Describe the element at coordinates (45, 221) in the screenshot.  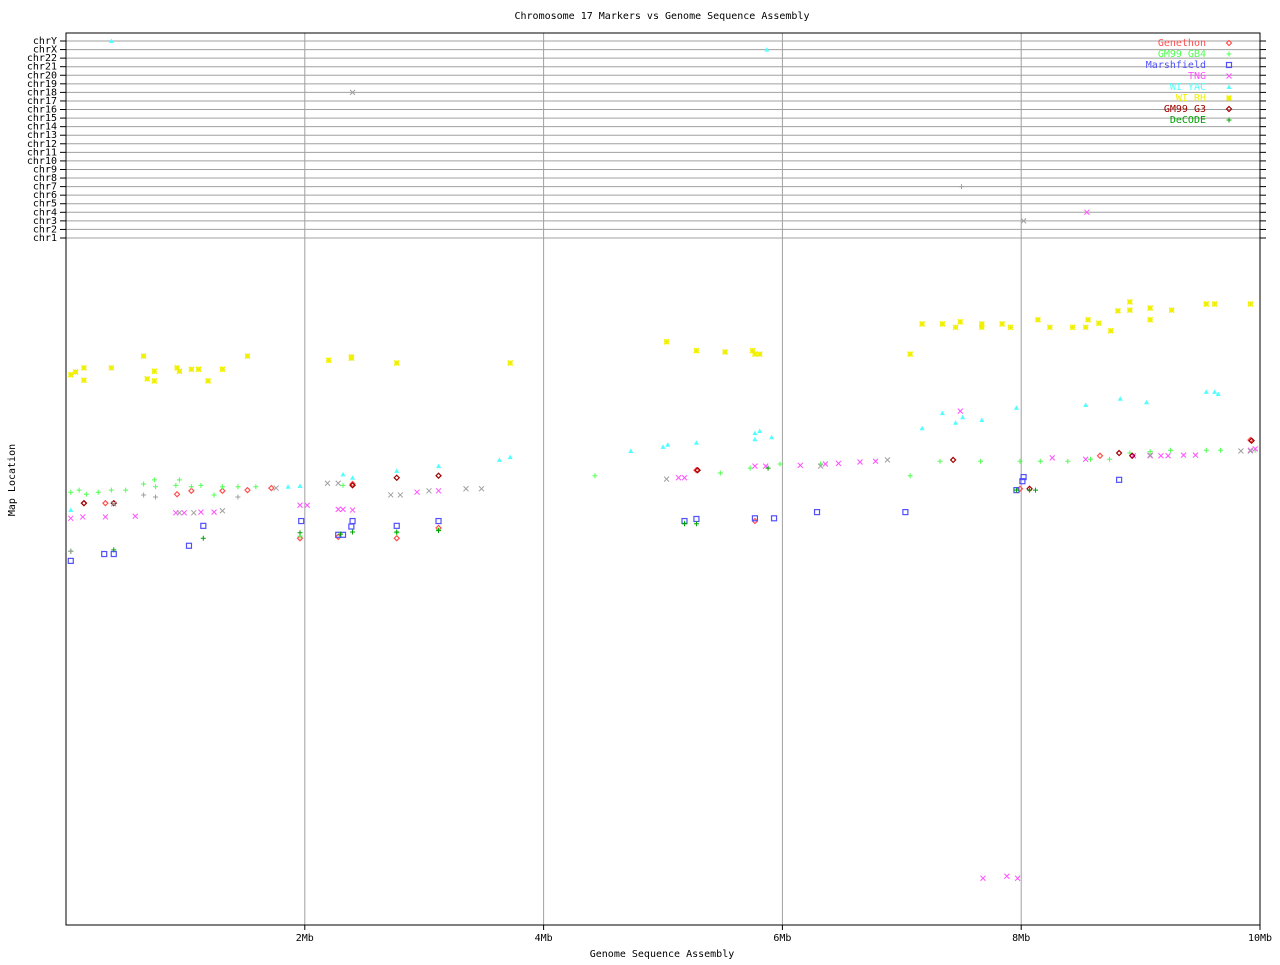
I see `chromosome-label: chr3` at that location.